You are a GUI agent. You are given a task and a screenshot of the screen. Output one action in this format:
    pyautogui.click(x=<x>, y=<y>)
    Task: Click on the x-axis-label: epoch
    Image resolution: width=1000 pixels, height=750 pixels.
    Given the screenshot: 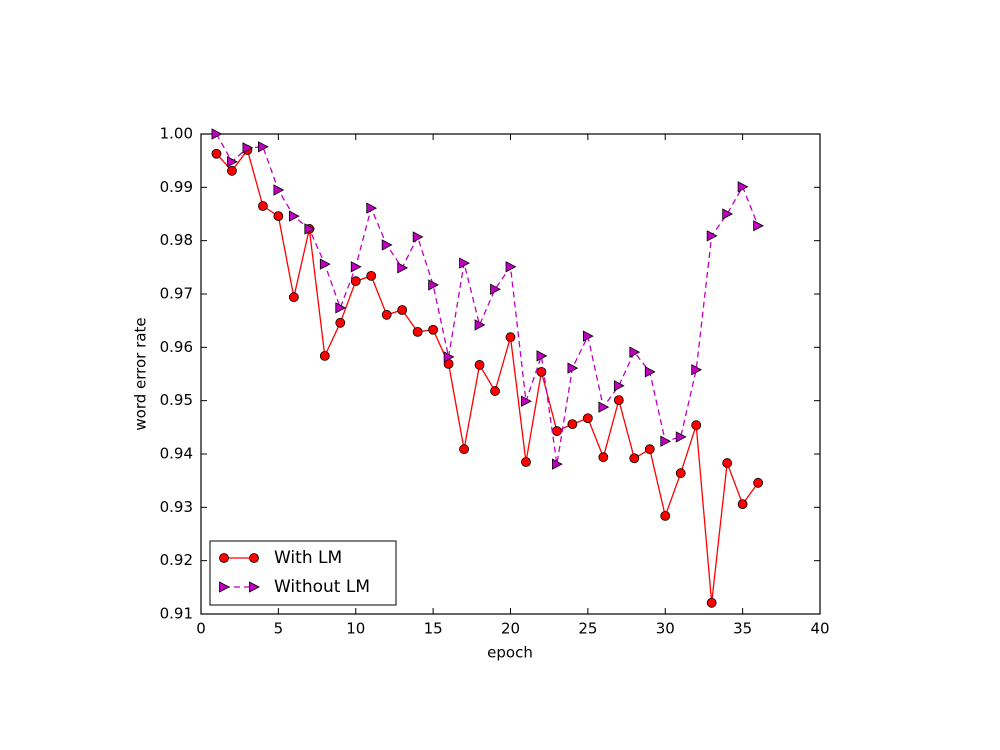 What is the action you would take?
    pyautogui.click(x=510, y=653)
    